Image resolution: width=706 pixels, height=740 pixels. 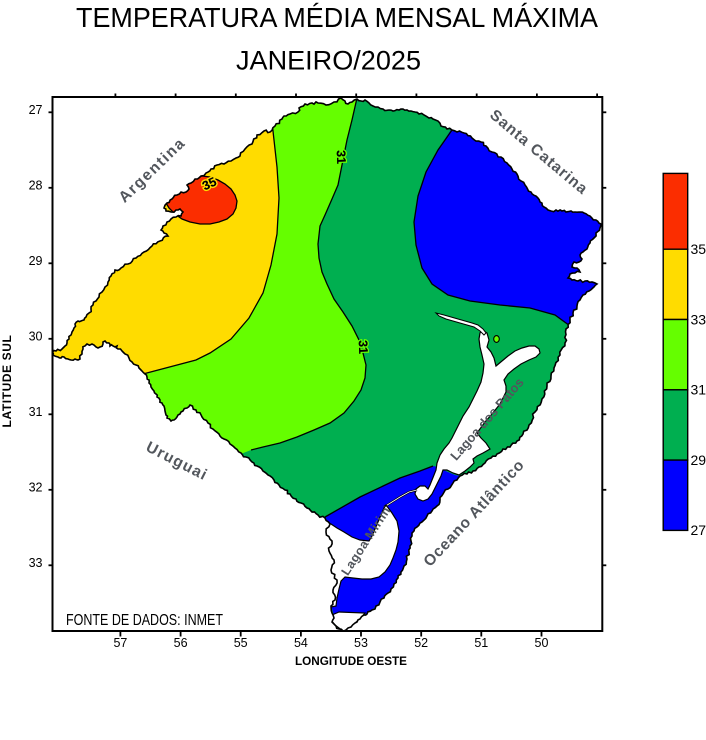 What do you see at coordinates (120, 643) in the screenshot?
I see `svg-text: 57` at bounding box center [120, 643].